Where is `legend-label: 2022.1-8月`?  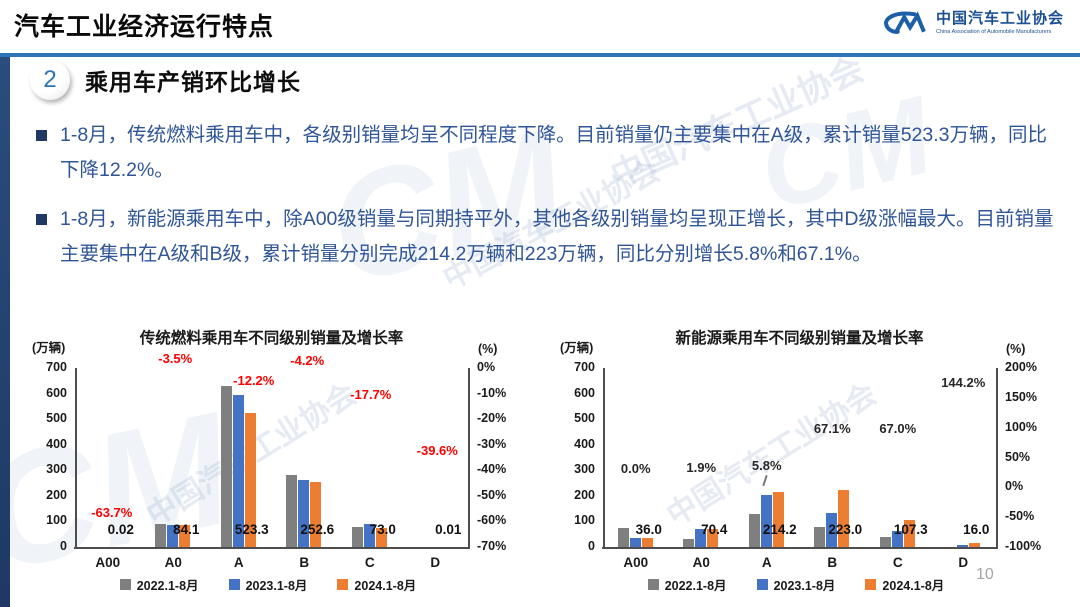 legend-label: 2022.1-8月 is located at coordinates (167, 586).